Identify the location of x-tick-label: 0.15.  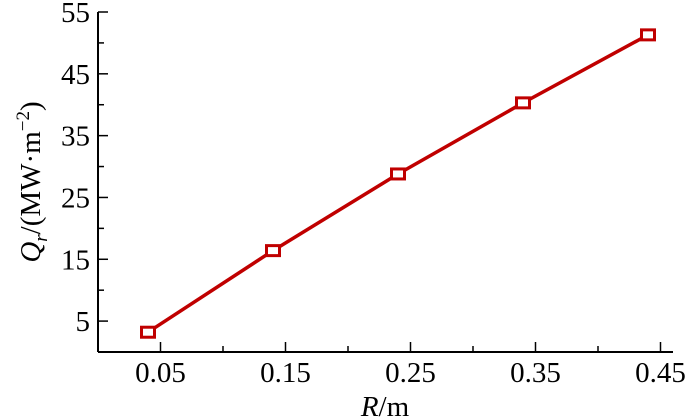
(285, 373).